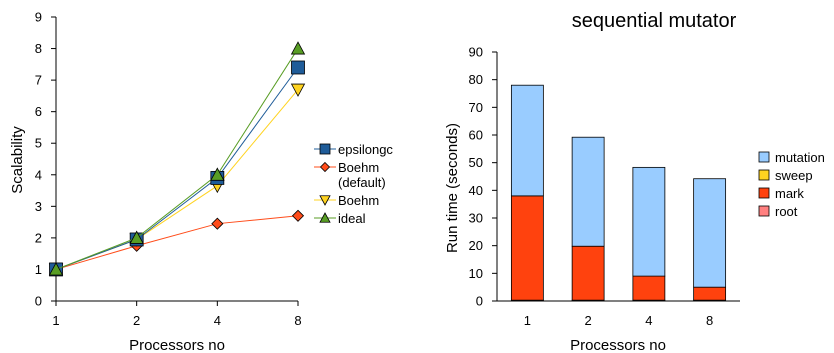 This screenshot has width=834, height=353. I want to click on left-x-tick-label: 2, so click(136, 320).